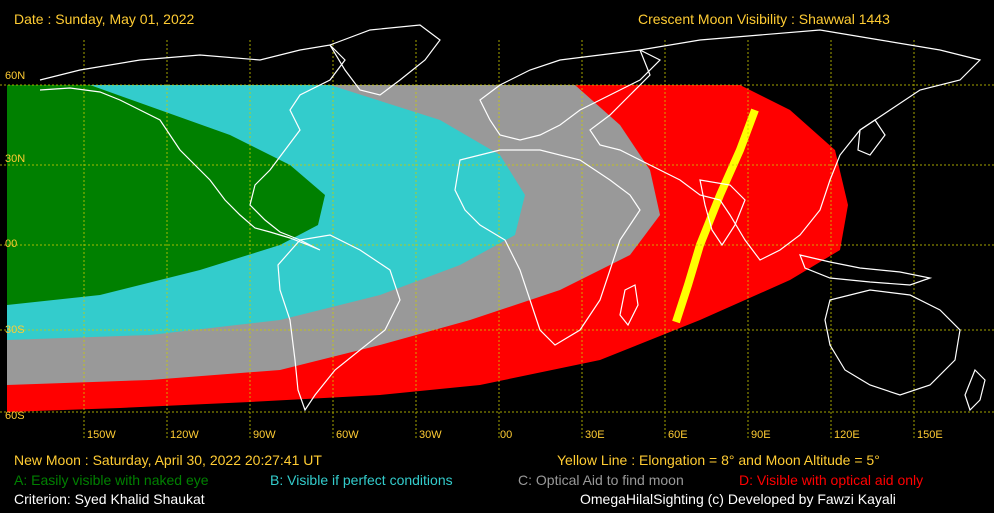  What do you see at coordinates (892, 342) in the screenshot?
I see `australia-outline` at bounding box center [892, 342].